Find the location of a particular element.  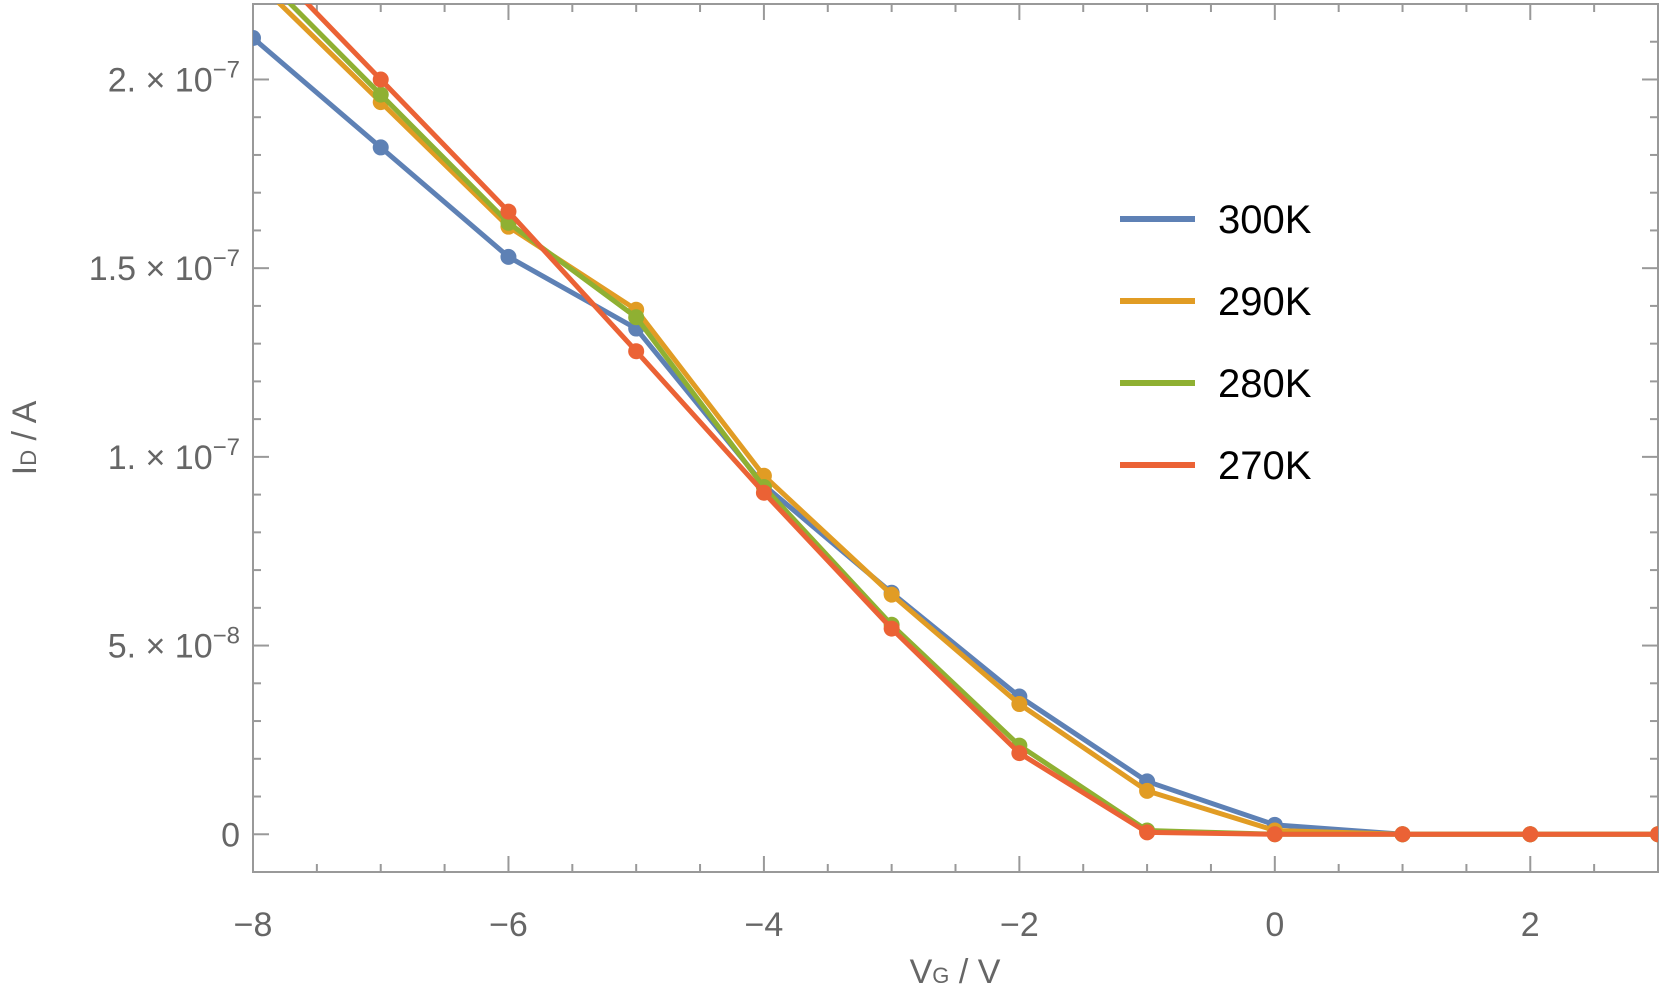

y-axis-title-sub: D is located at coordinates (28, 458).